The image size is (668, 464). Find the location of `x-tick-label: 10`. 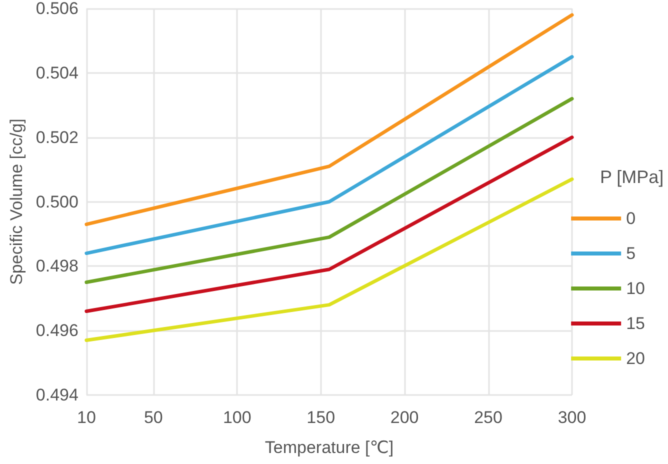

x-tick-label: 10 is located at coordinates (86, 417).